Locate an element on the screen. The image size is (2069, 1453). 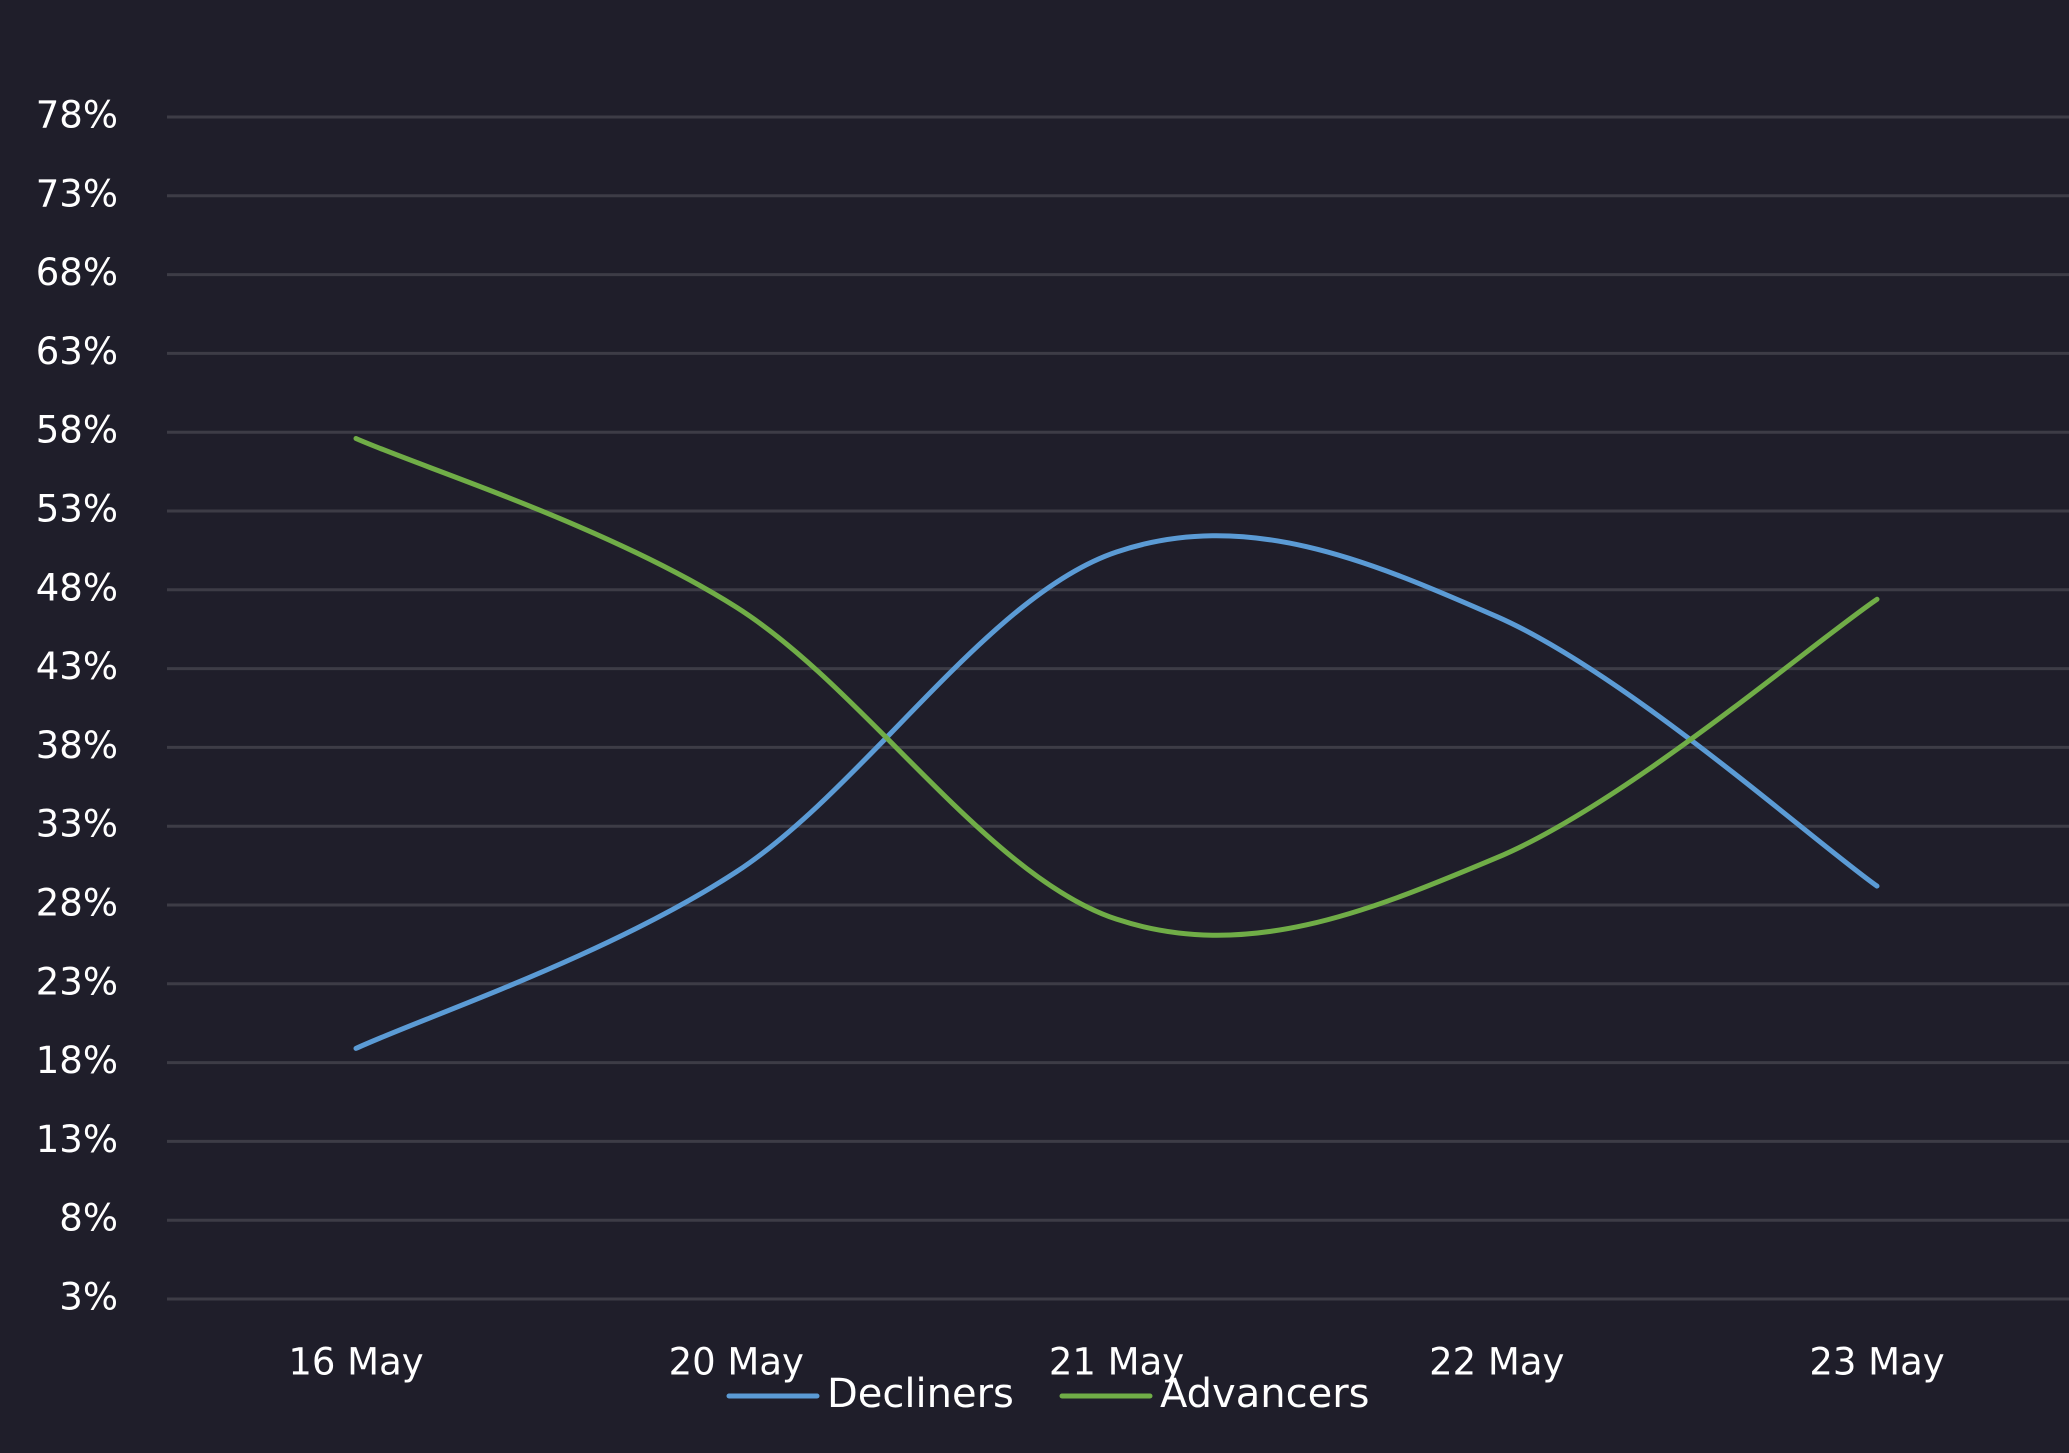
legend: Decliners Advancers is located at coordinates (1047, 1394).